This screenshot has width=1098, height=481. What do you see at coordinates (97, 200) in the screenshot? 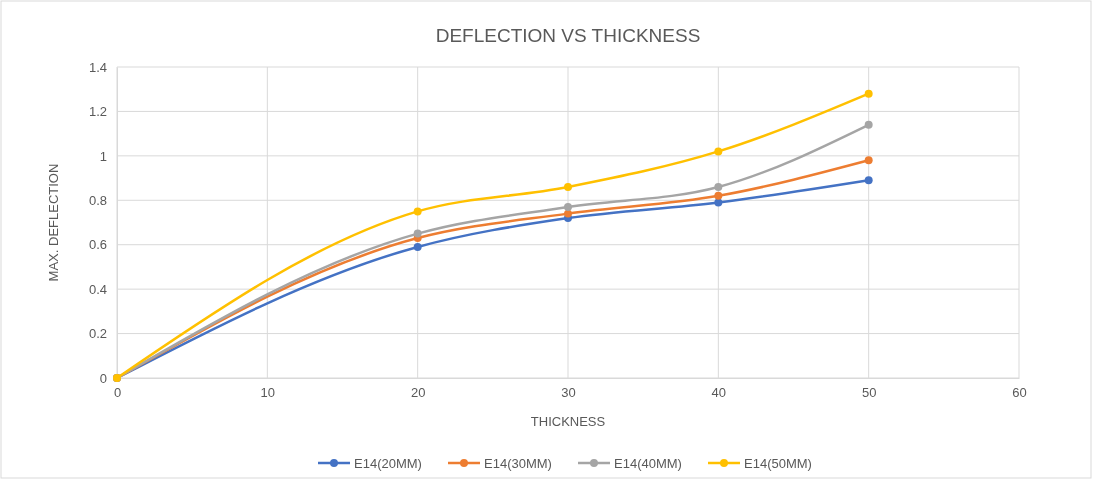
I see `y-tick-label: 0.8` at bounding box center [97, 200].